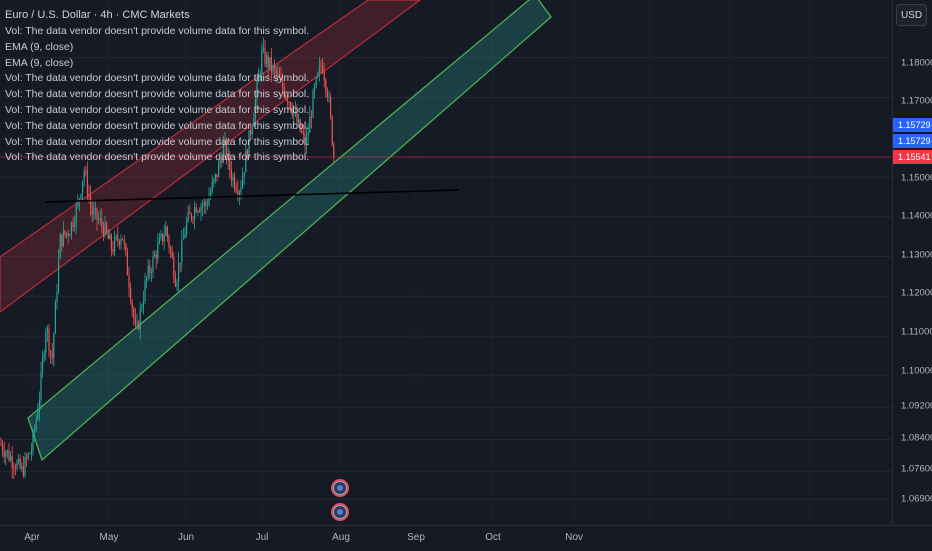 The width and height of the screenshot is (932, 551). Describe the element at coordinates (916, 101) in the screenshot. I see `price-tick-label: 1.17000` at that location.